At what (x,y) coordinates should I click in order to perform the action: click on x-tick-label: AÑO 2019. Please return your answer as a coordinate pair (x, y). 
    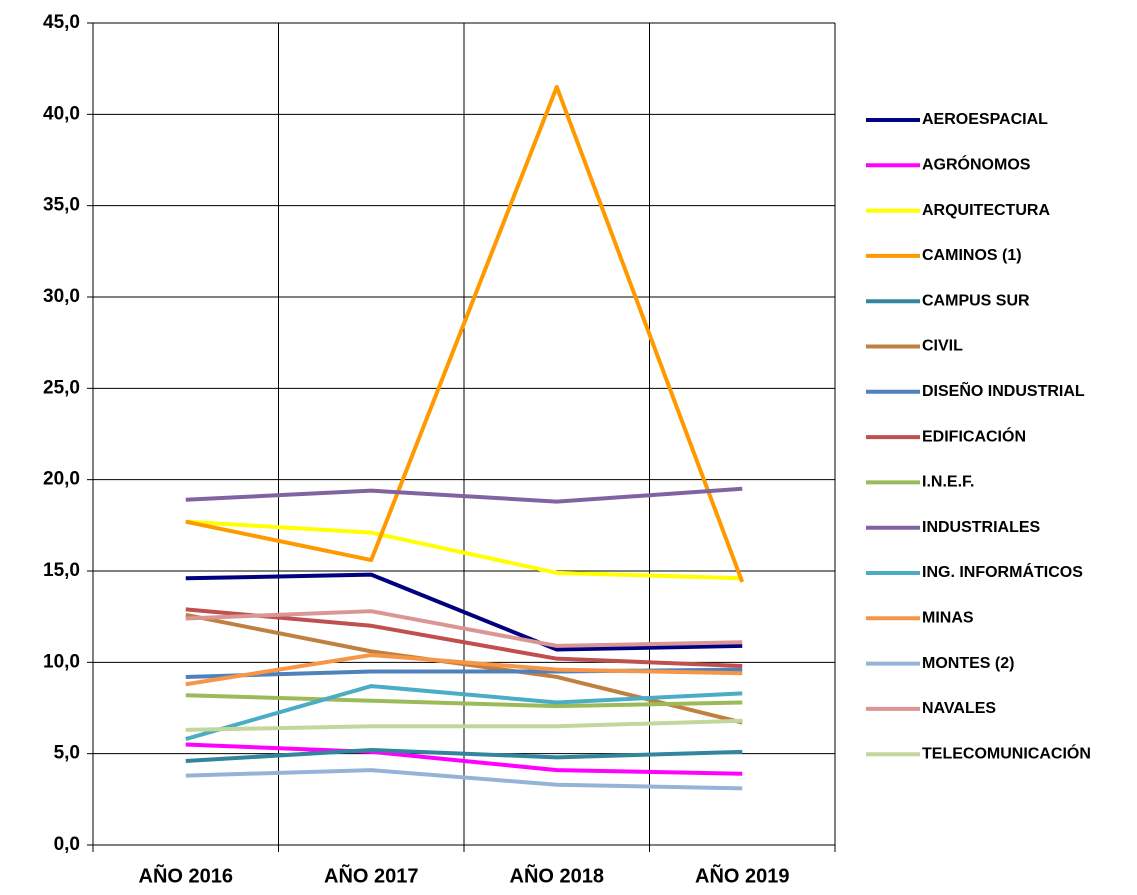
    Looking at the image, I should click on (742, 875).